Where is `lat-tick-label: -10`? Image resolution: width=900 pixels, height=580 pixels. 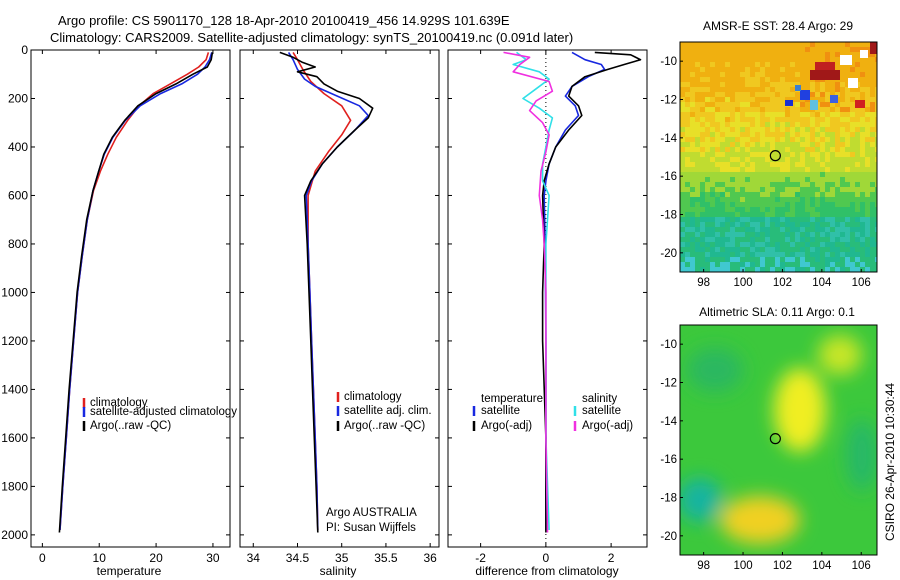 lat-tick-label: -10 is located at coordinates (668, 62).